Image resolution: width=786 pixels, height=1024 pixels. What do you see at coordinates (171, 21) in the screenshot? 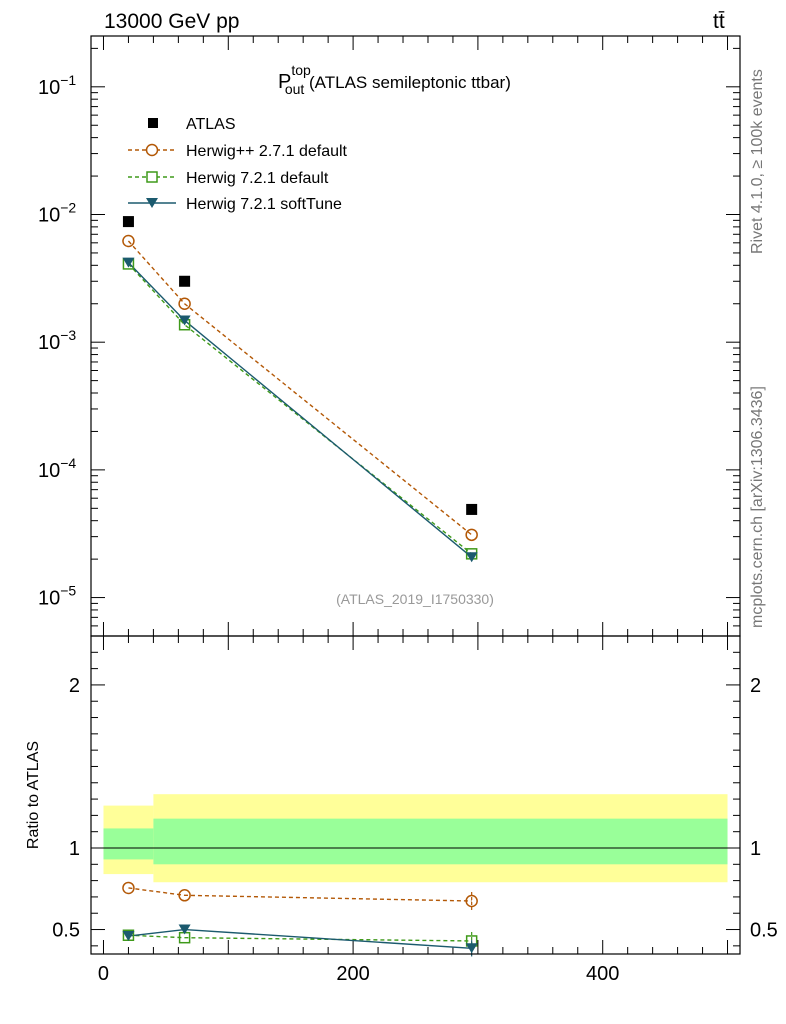
I see `energy-label: 13000 GeV pp` at bounding box center [171, 21].